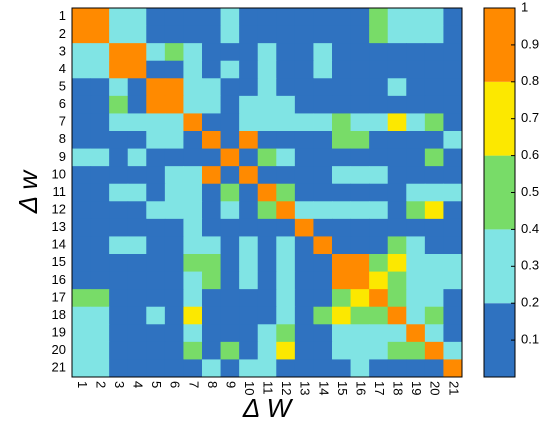  I want to click on x-tick-label: 17, so click(379, 388).